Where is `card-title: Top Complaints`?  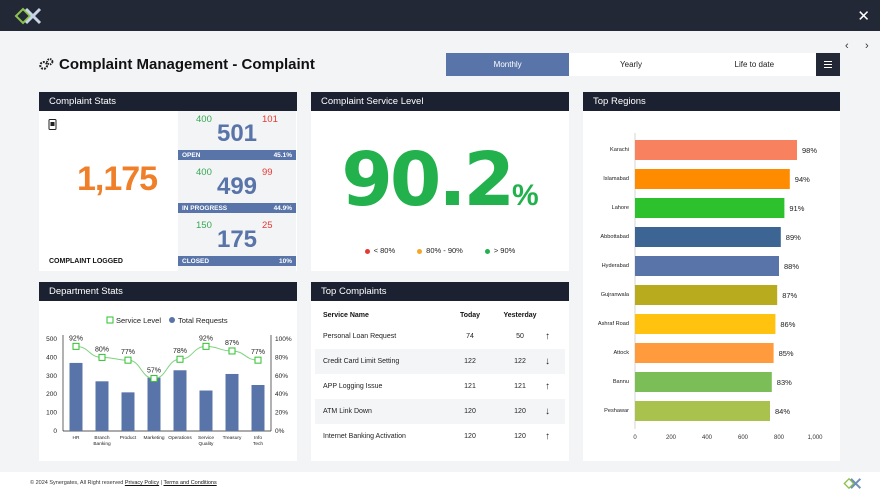
card-title: Top Complaints is located at coordinates (440, 291).